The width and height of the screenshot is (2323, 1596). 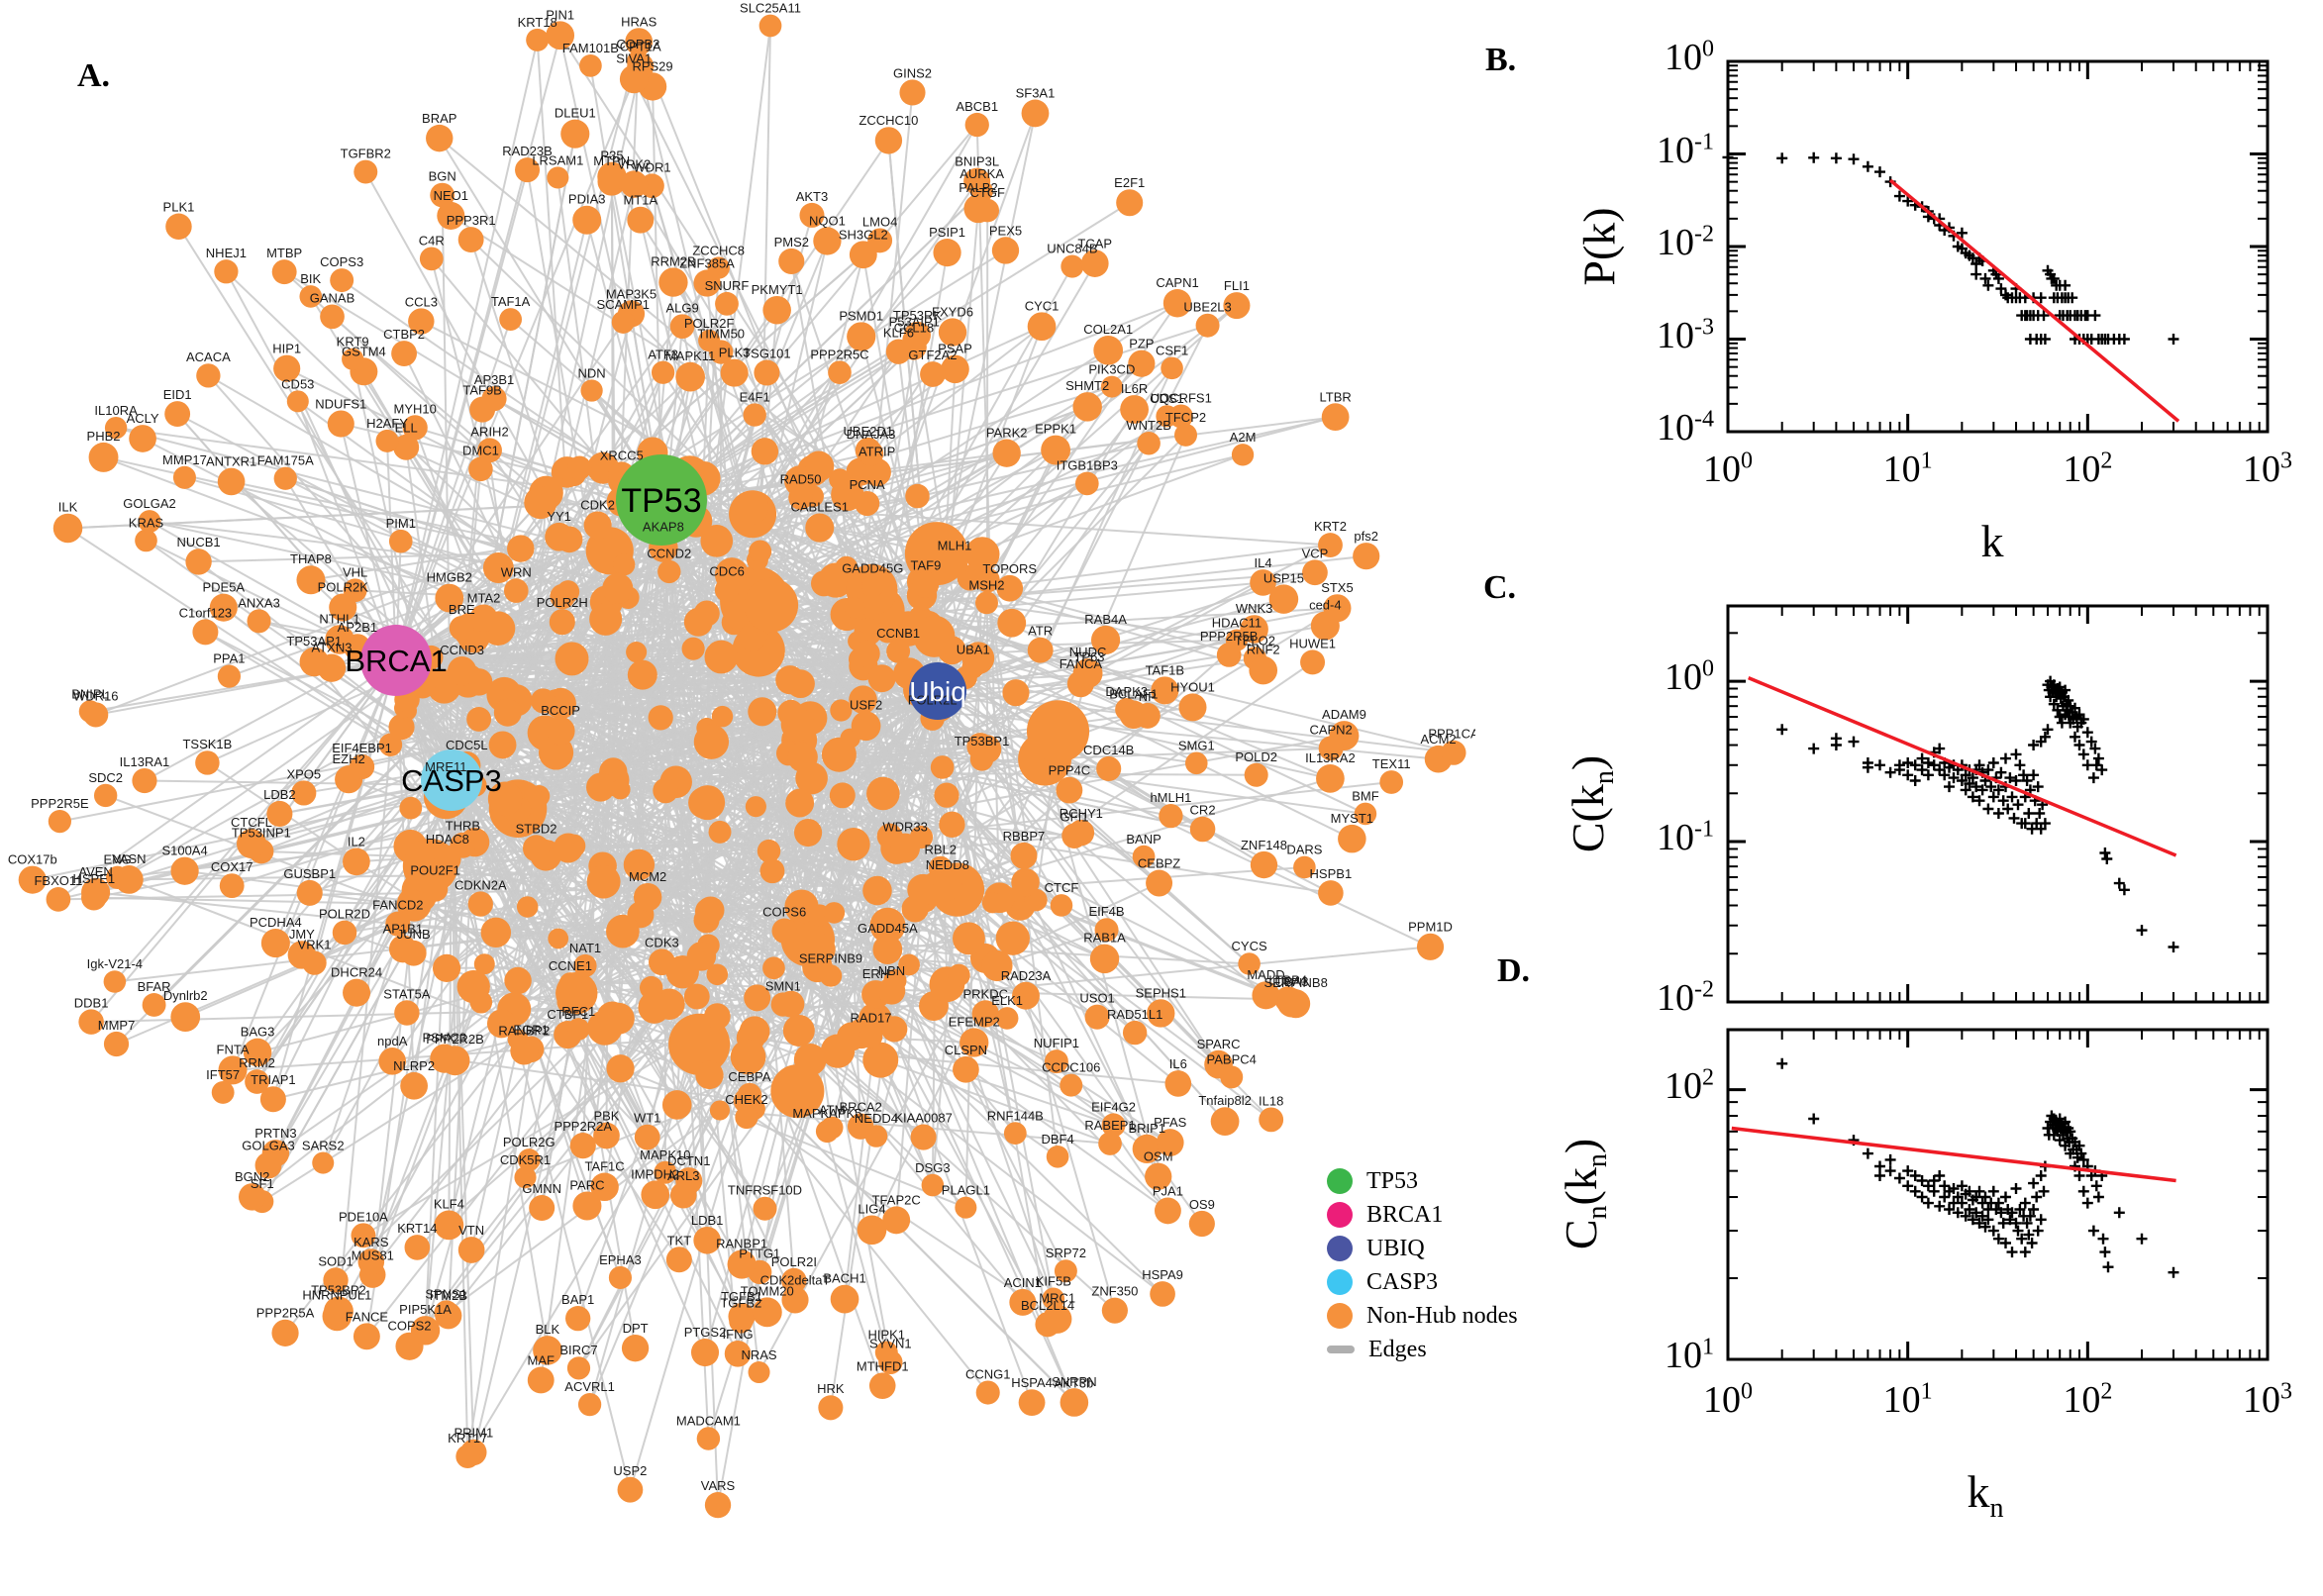 What do you see at coordinates (536, 828) in the screenshot?
I see `network-node-label: STBD2` at bounding box center [536, 828].